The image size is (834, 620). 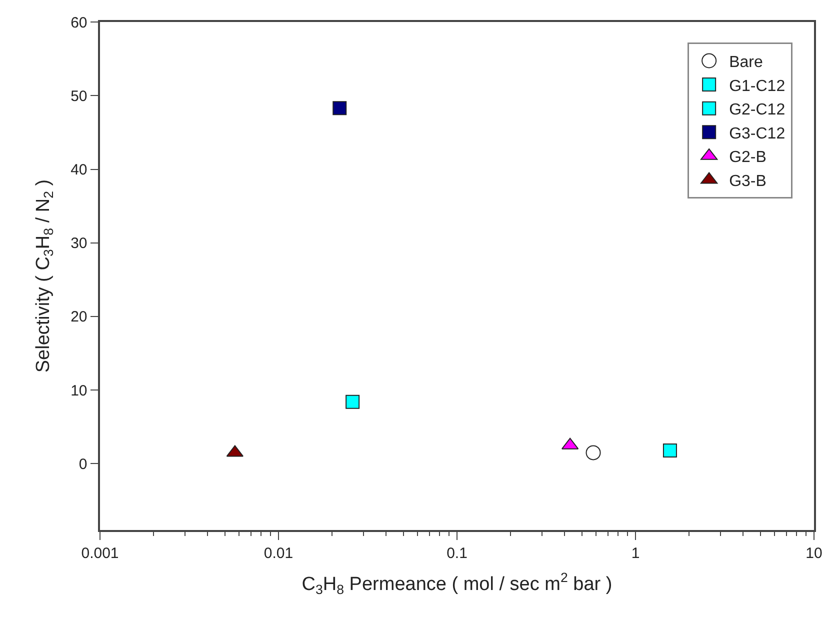 I want to click on legend-label: G3-C12, so click(x=757, y=133).